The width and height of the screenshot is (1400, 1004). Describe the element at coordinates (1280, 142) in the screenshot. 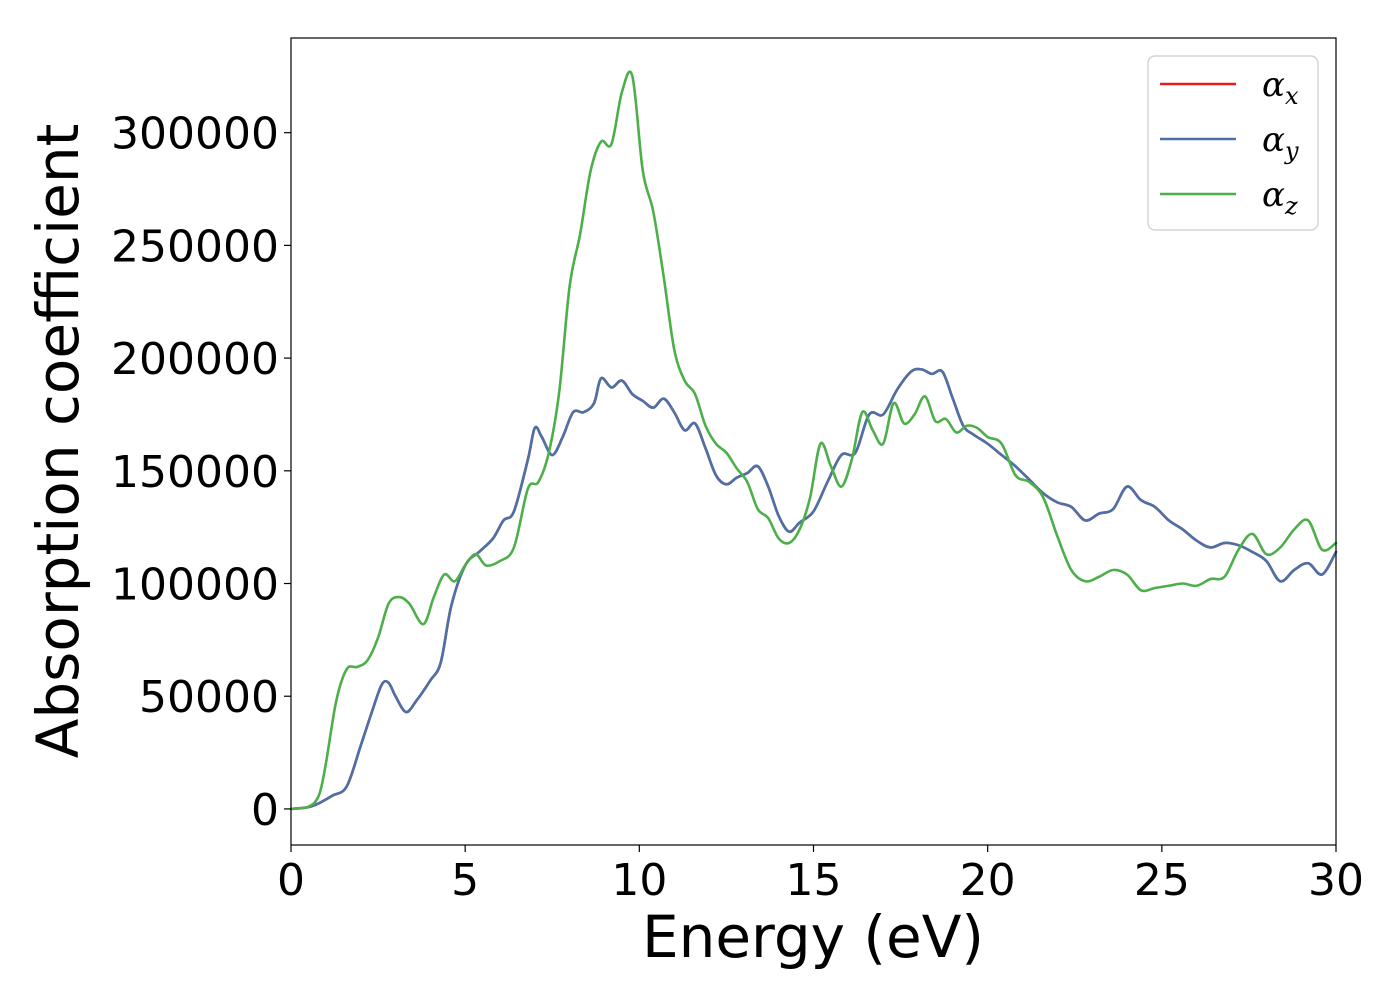

I see `legend-label-y: αy` at that location.